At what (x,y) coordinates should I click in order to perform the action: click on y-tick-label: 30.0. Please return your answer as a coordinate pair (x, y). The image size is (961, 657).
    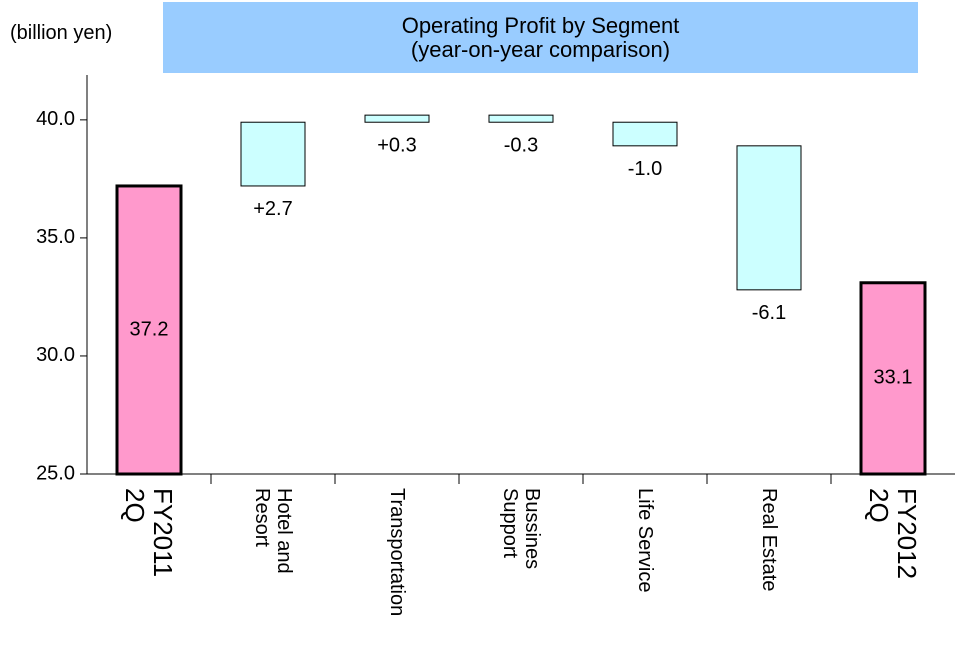
    Looking at the image, I should click on (55, 355).